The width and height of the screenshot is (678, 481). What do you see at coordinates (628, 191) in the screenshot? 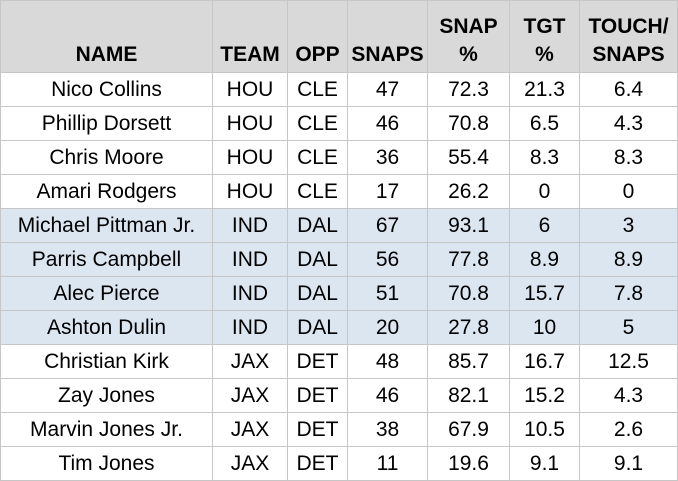
I see `cell-touch-snaps: 0` at bounding box center [628, 191].